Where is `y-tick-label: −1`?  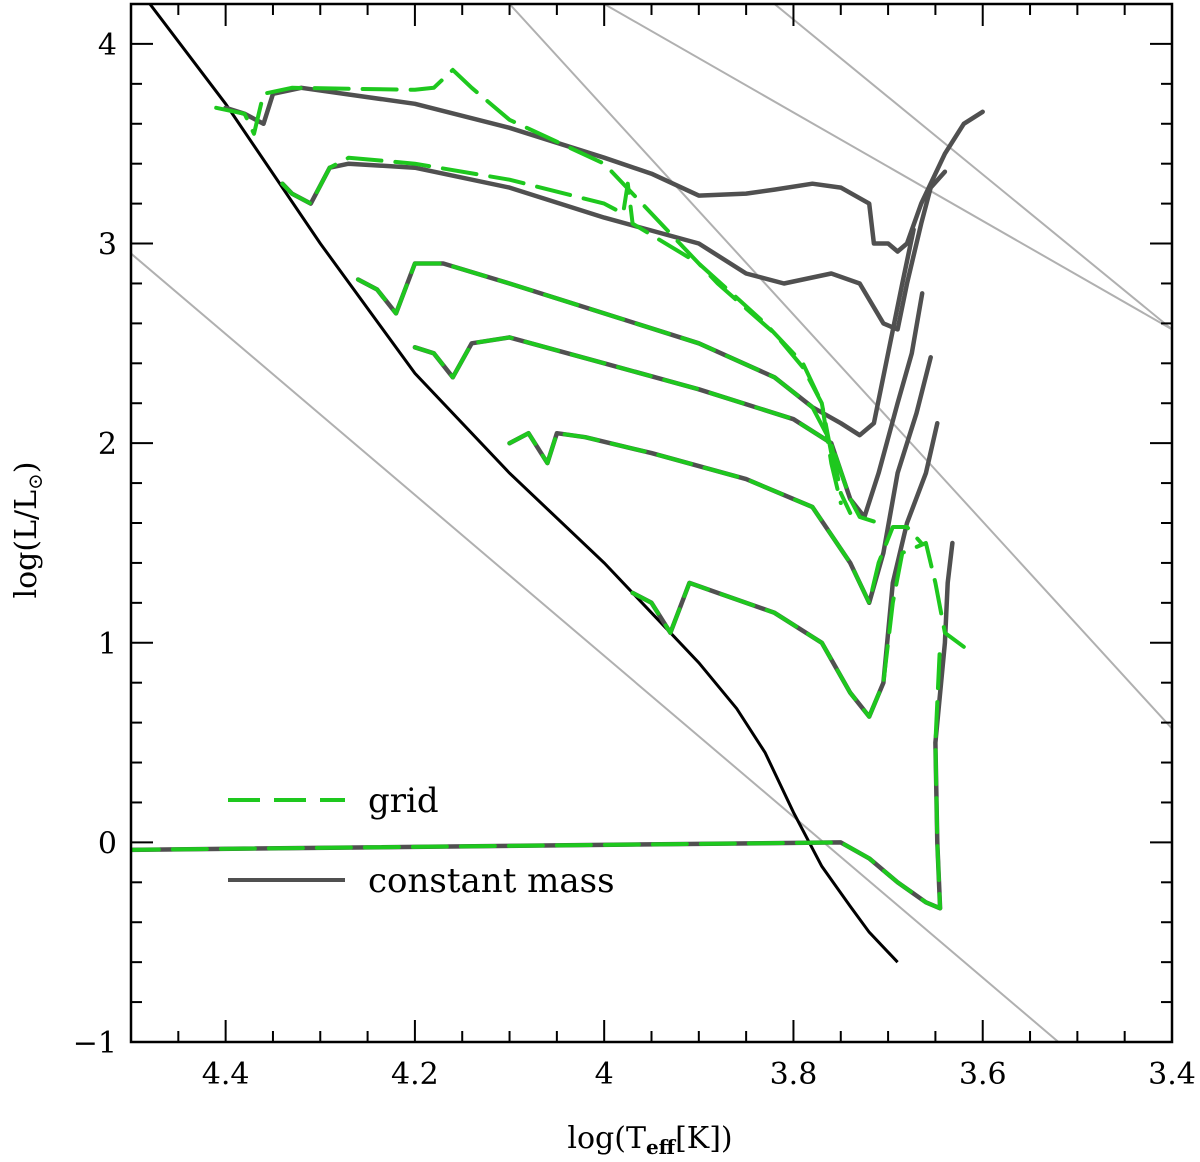
y-tick-label: −1 is located at coordinates (95, 1043).